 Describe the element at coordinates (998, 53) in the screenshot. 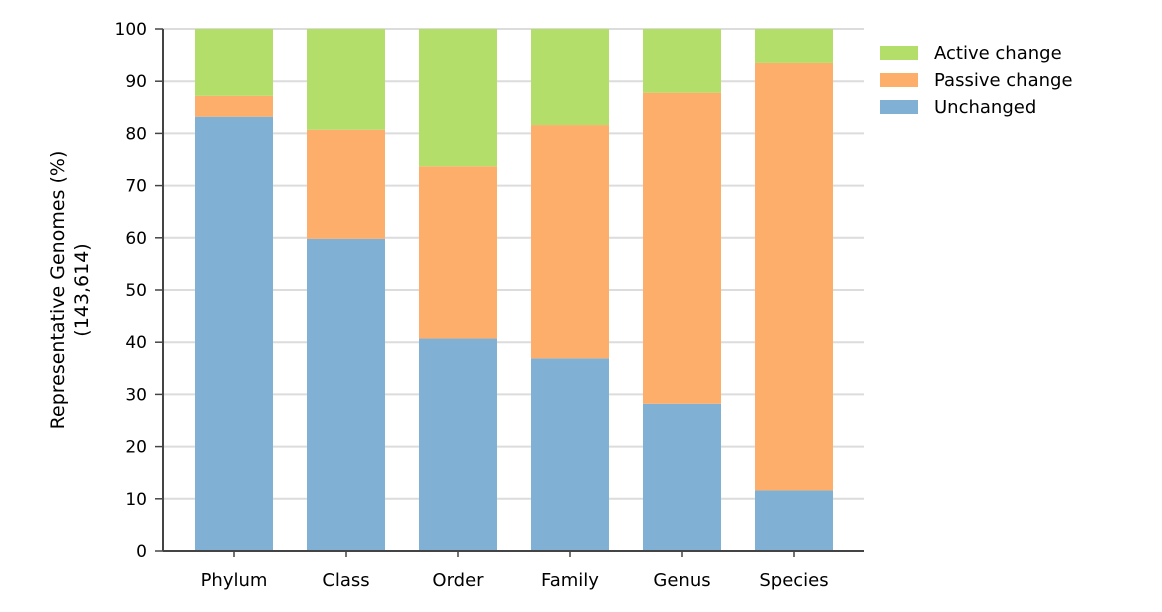

I see `legend-label-active-change: Active change` at that location.